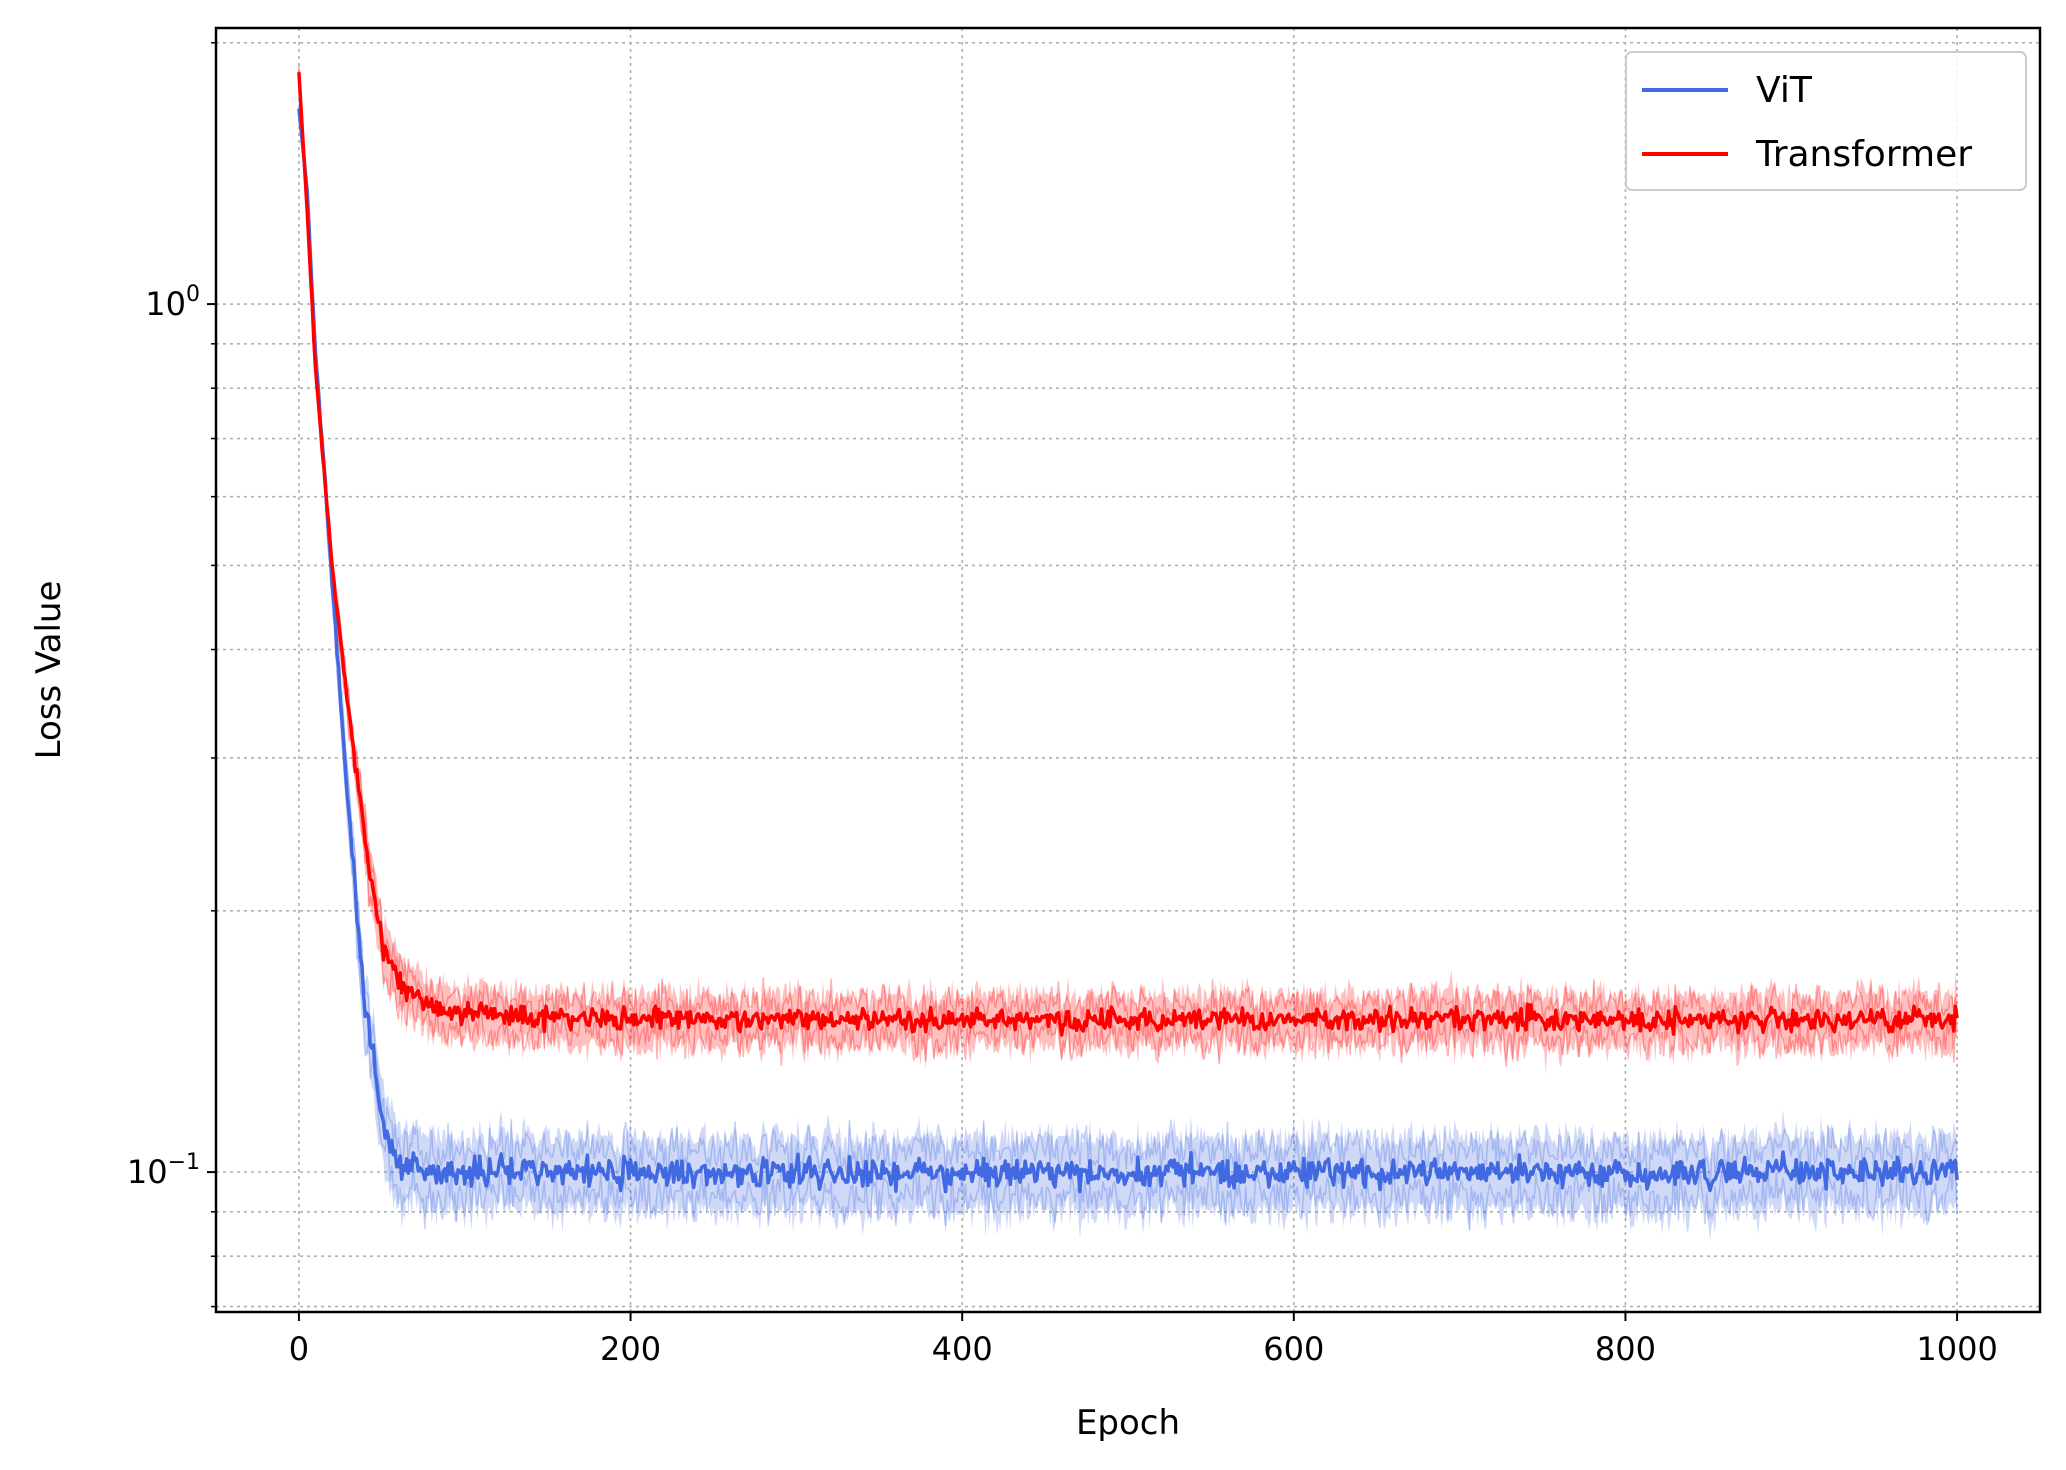  Describe the element at coordinates (193, 294) in the screenshot. I see `y-tick-exponent: 0` at that location.